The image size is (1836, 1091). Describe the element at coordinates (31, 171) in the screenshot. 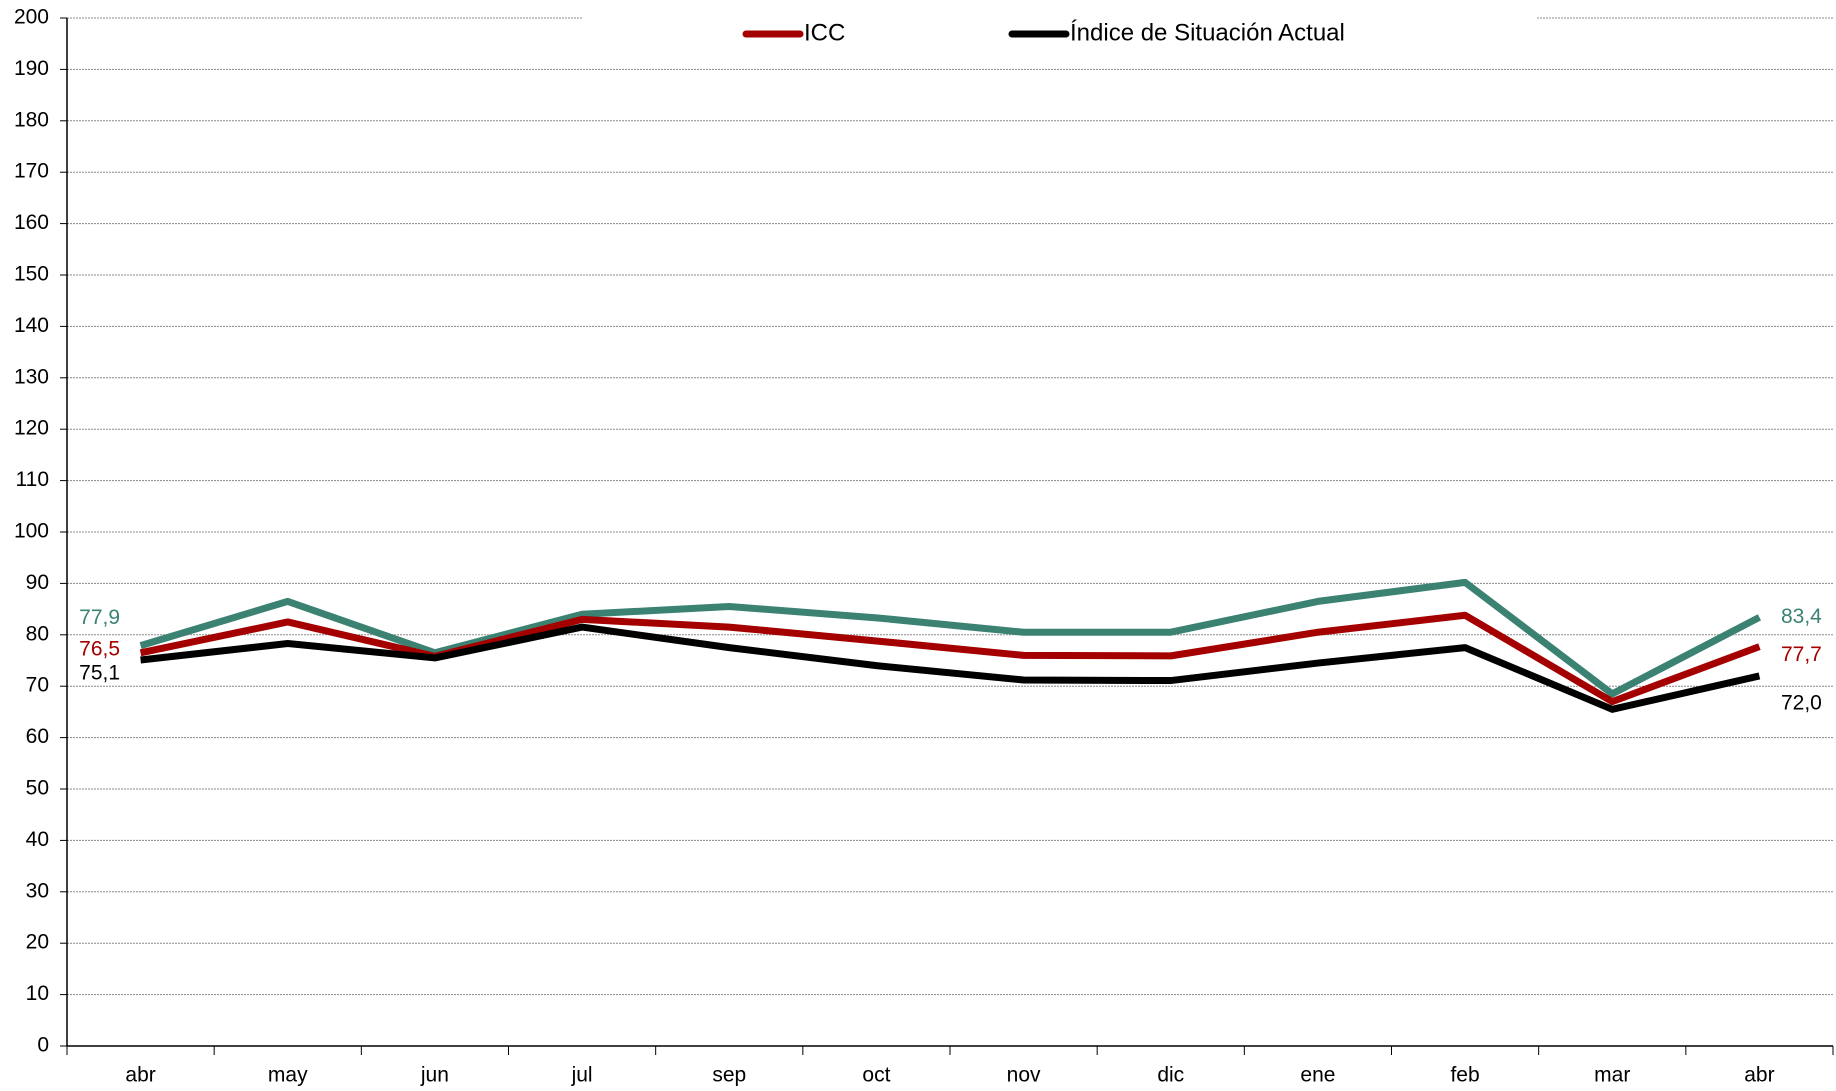

I see `y-tick-label: 170` at that location.